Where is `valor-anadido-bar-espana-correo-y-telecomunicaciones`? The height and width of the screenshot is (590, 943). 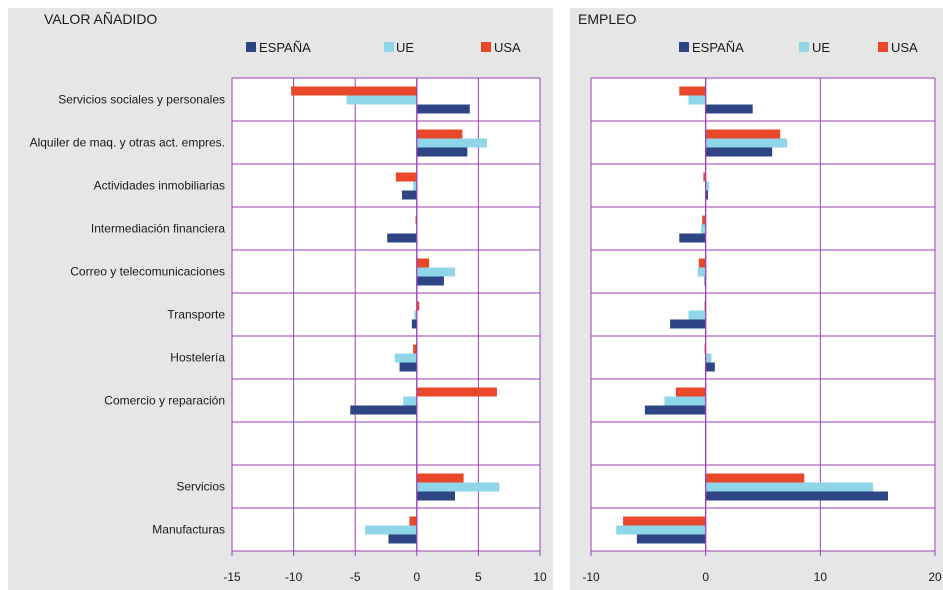
valor-anadido-bar-espana-correo-y-telecomunicaciones is located at coordinates (430, 281).